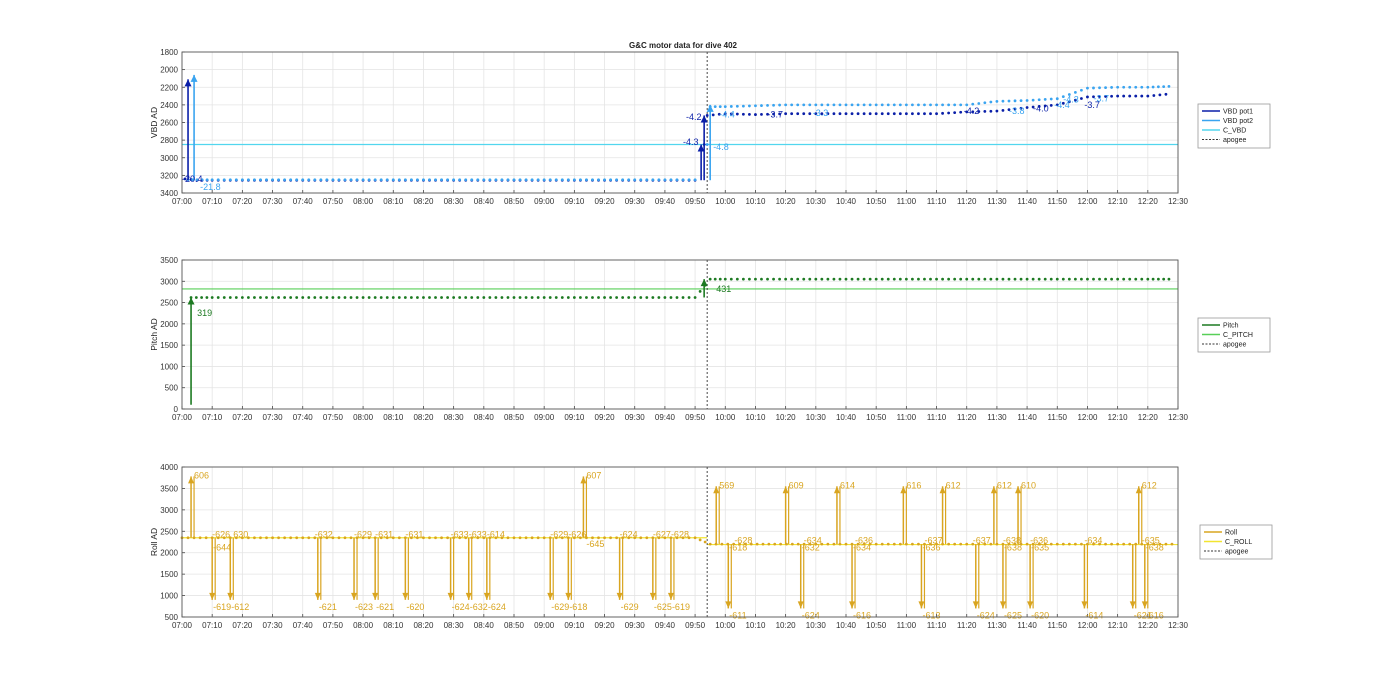 Image resolution: width=1400 pixels, height=693 pixels. Describe the element at coordinates (169, 70) in the screenshot. I see `y-tick-label: 2000` at that location.